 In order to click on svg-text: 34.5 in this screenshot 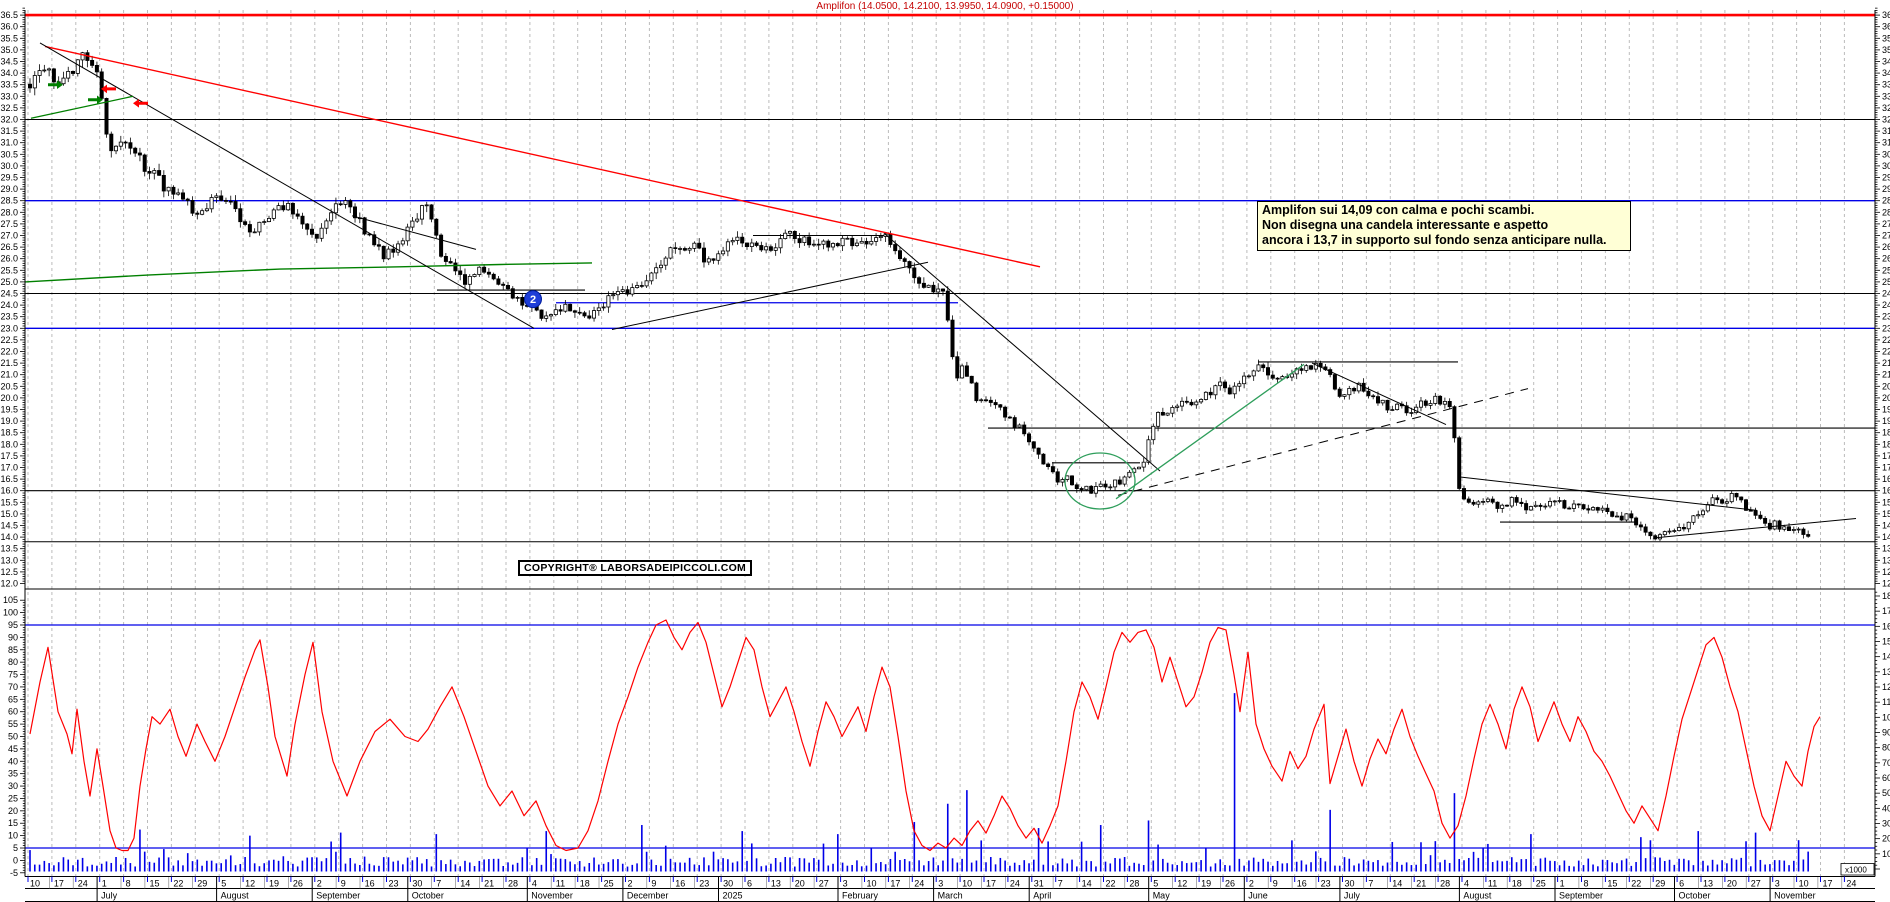, I will do `click(9, 62)`.